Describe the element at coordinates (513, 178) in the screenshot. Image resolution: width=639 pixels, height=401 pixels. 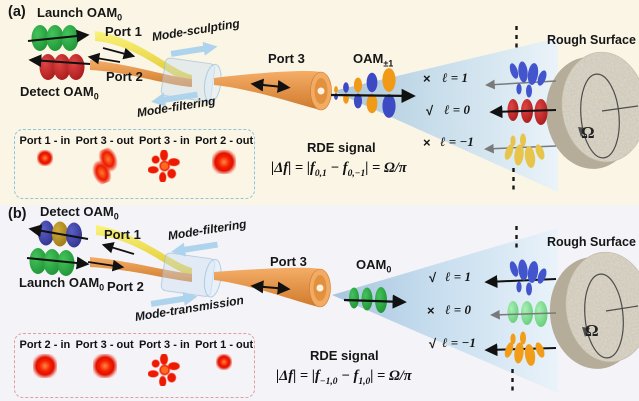
I see `ellipsis-dots-bottom-a: ⋮` at that location.